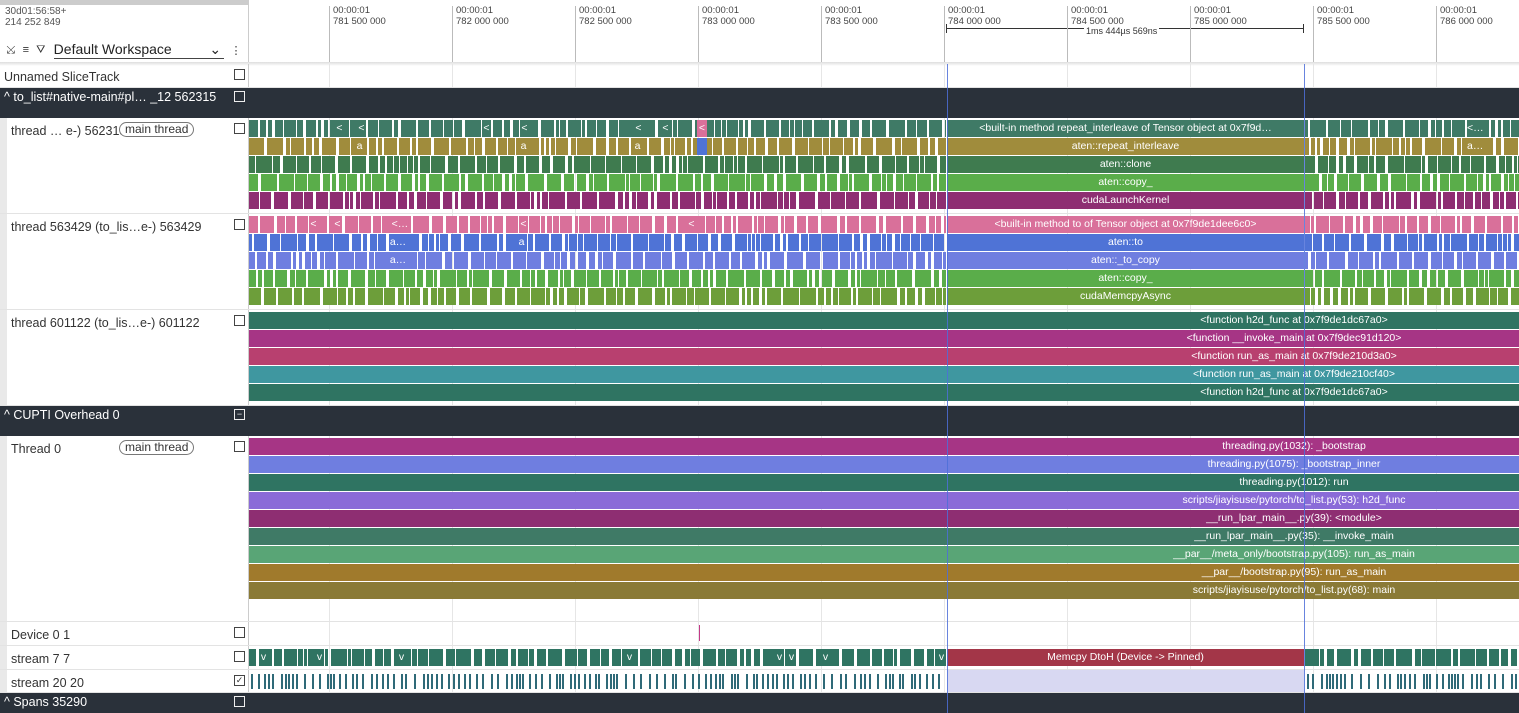 The image size is (1519, 713). What do you see at coordinates (523, 146) in the screenshot?
I see `slice: a` at bounding box center [523, 146].